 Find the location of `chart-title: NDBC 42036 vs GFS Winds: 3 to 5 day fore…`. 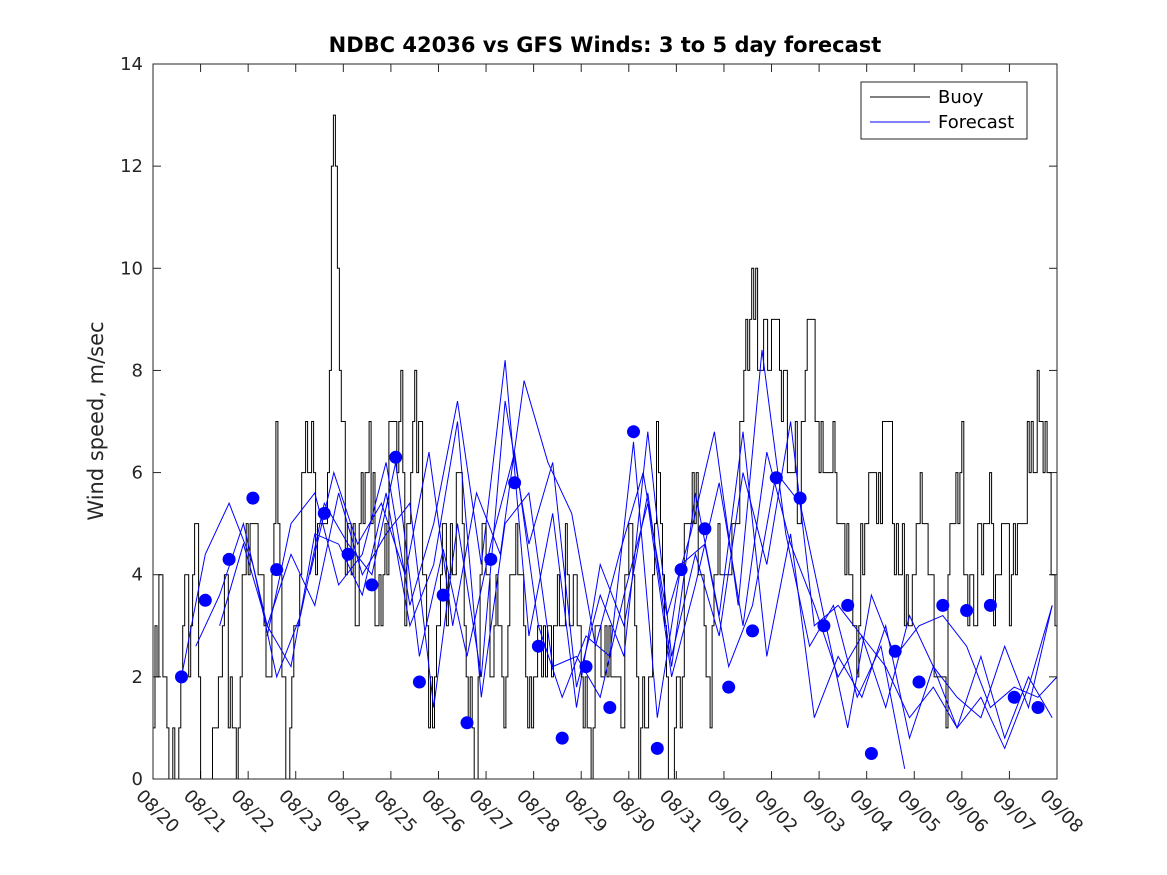

chart-title: NDBC 42036 vs GFS Winds: 3 to 5 day fore… is located at coordinates (605, 45).